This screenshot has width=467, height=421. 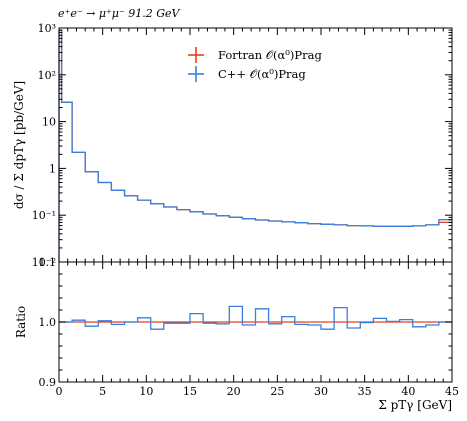 I want to click on main-y-axis-label: dσ / Σ dpTγ [pb/GeV], so click(x=19, y=145).